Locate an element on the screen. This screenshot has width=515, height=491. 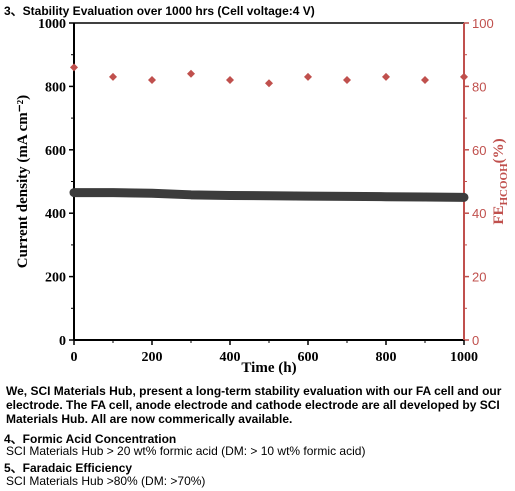
y-tick-label: 0 is located at coordinates (62, 341).